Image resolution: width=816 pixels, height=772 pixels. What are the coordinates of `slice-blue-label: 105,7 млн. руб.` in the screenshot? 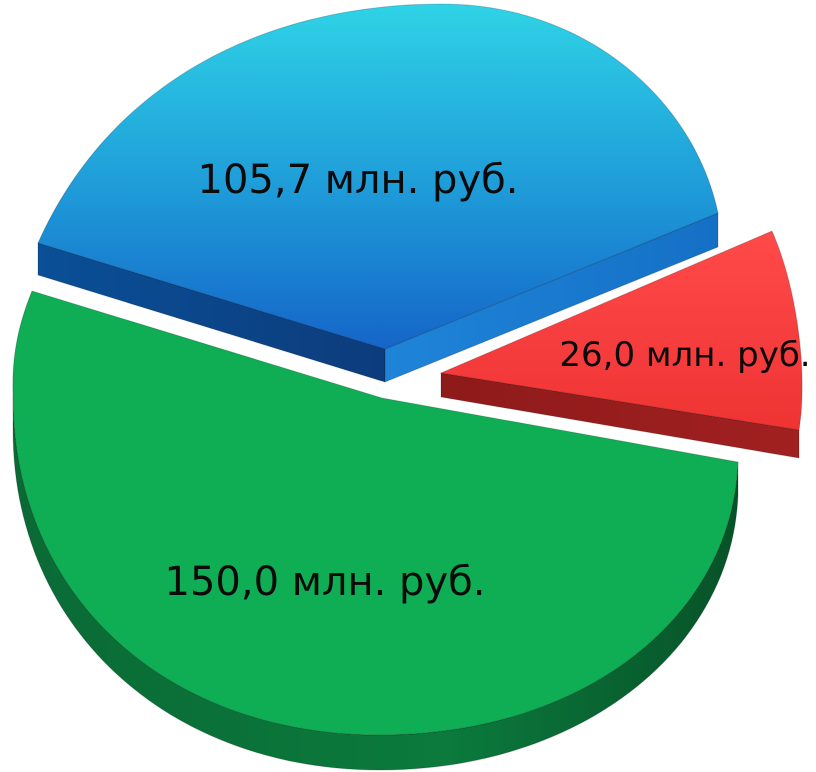 It's located at (358, 180).